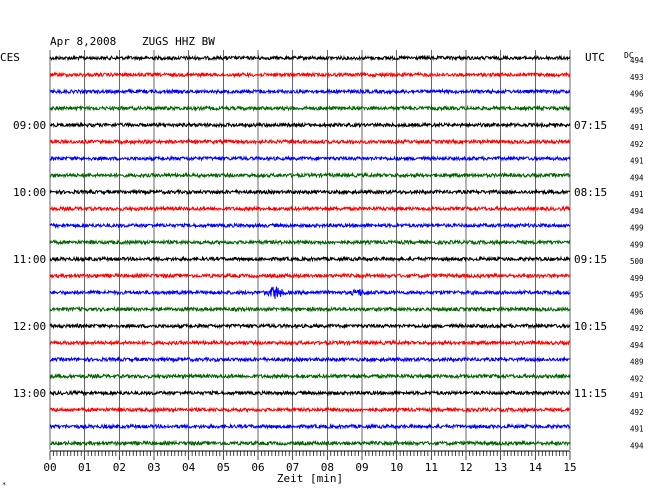  What do you see at coordinates (29, 393) in the screenshot?
I see `left-hour-label: 13:00` at bounding box center [29, 393].